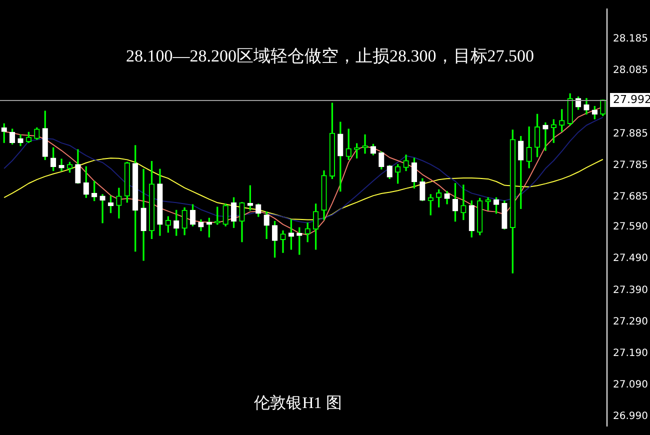 The image size is (650, 435). I want to click on y-tick-label: 28.085, so click(630, 70).